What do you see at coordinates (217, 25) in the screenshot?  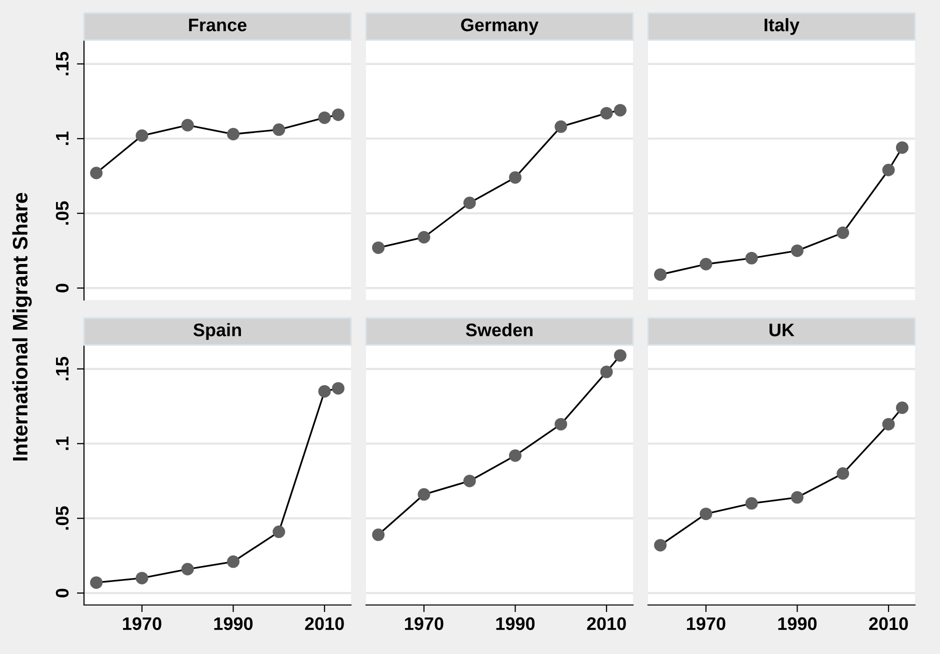 I see `chart-title: France` at bounding box center [217, 25].